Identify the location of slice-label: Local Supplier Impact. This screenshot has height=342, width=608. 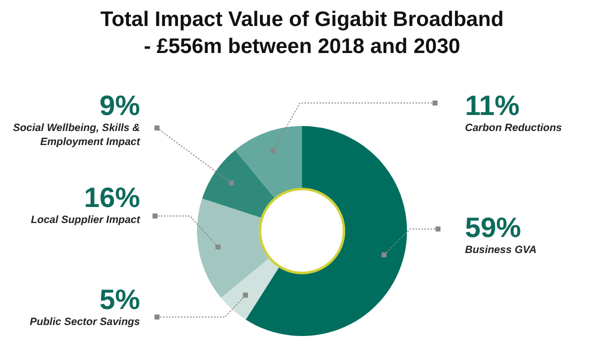
(85, 220).